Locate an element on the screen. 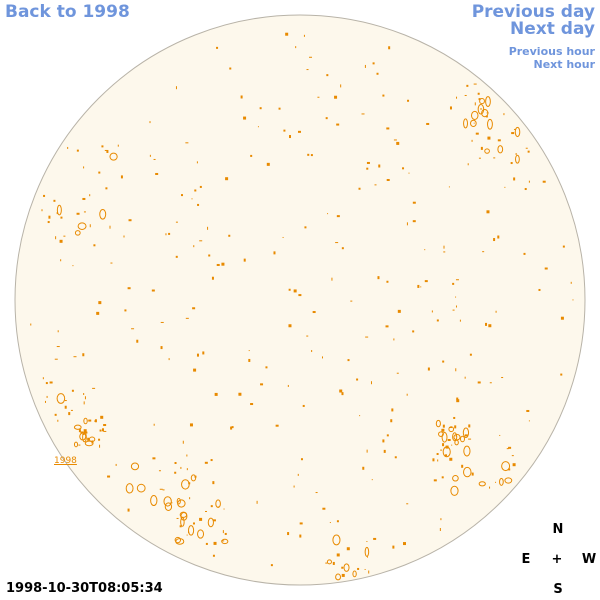 The width and height of the screenshot is (600, 600). next-hour-link: Next hour is located at coordinates (564, 64).